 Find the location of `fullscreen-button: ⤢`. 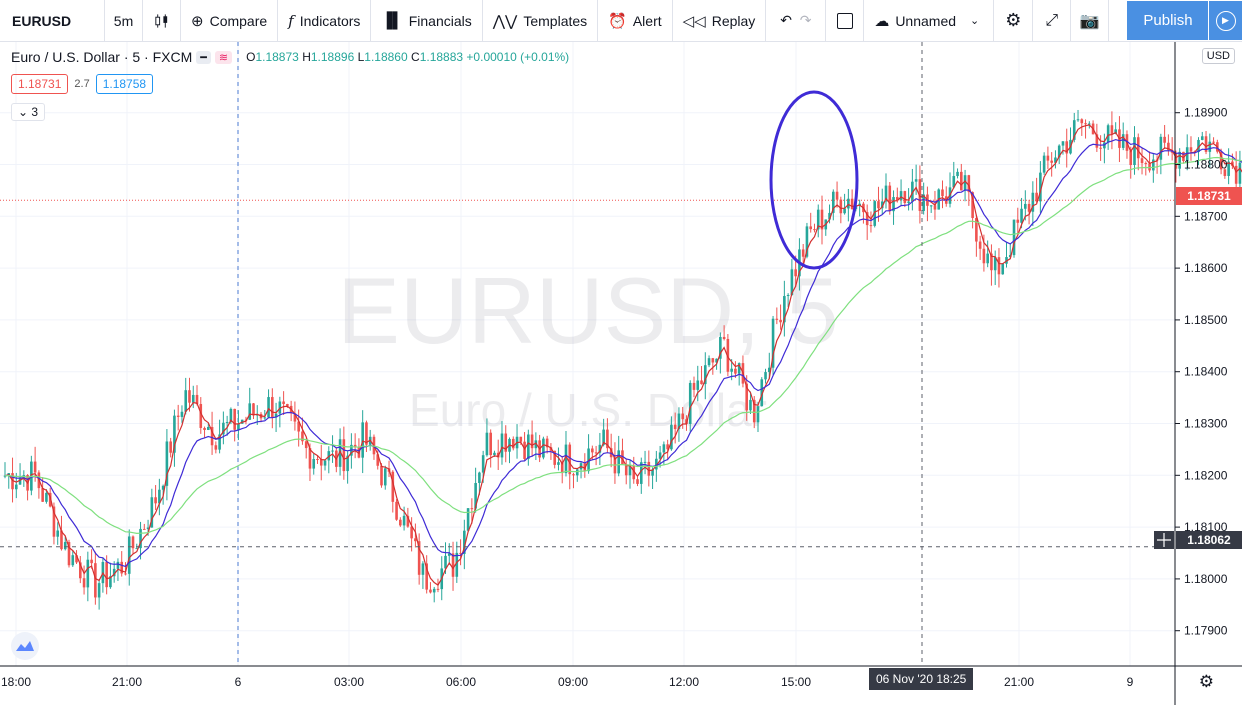

fullscreen-button: ⤢ is located at coordinates (1052, 20).